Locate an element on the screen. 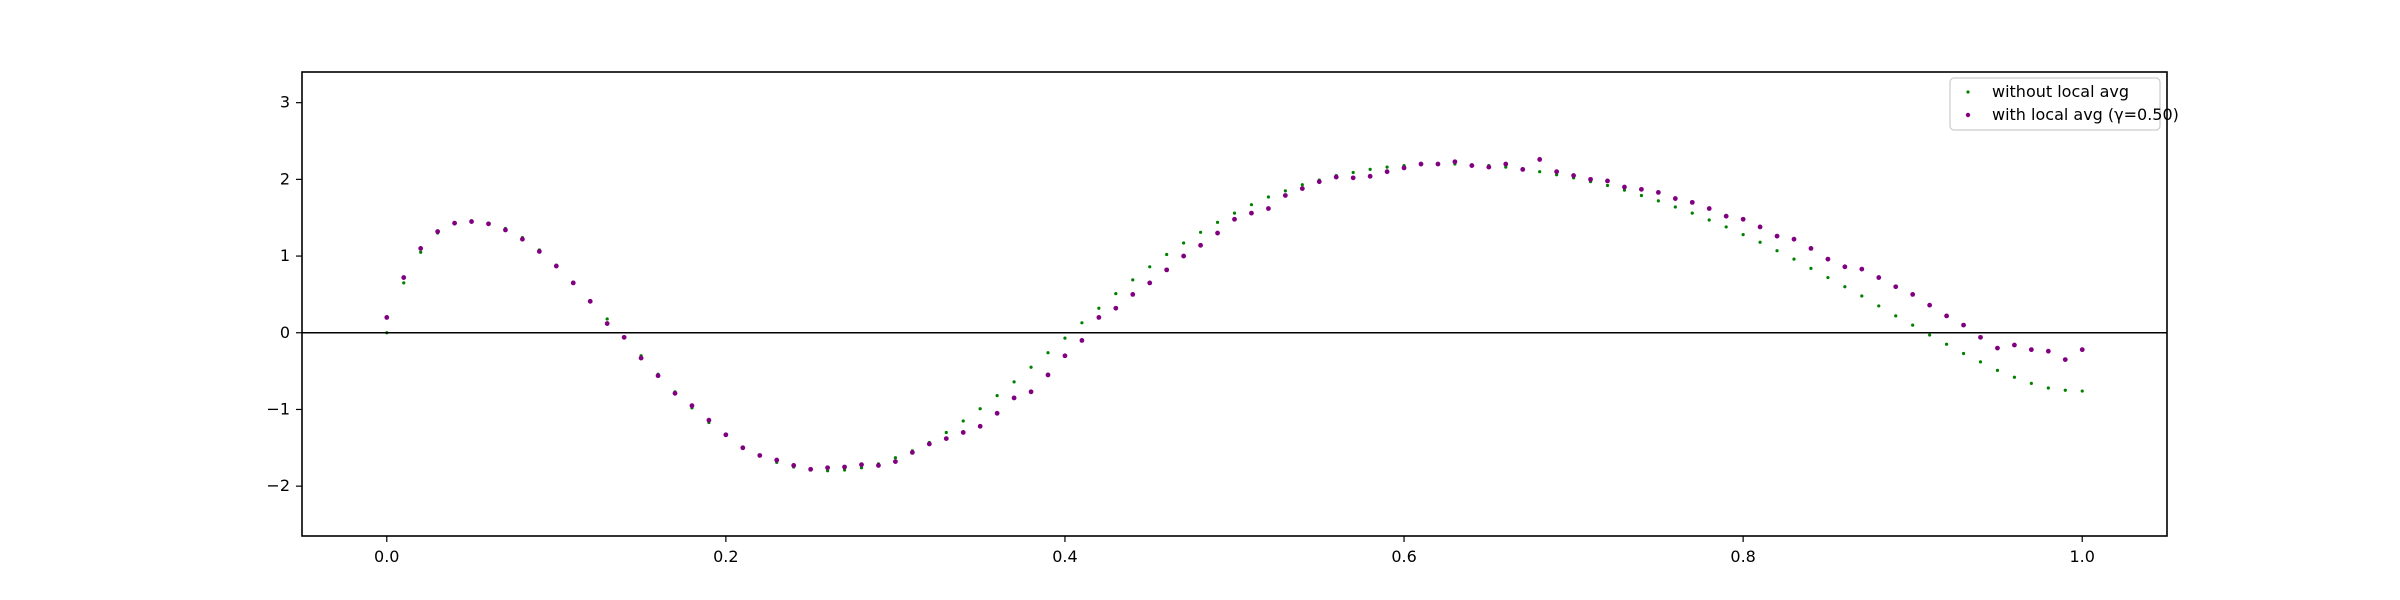  legend-marker-without-local-avg is located at coordinates (1968, 92).